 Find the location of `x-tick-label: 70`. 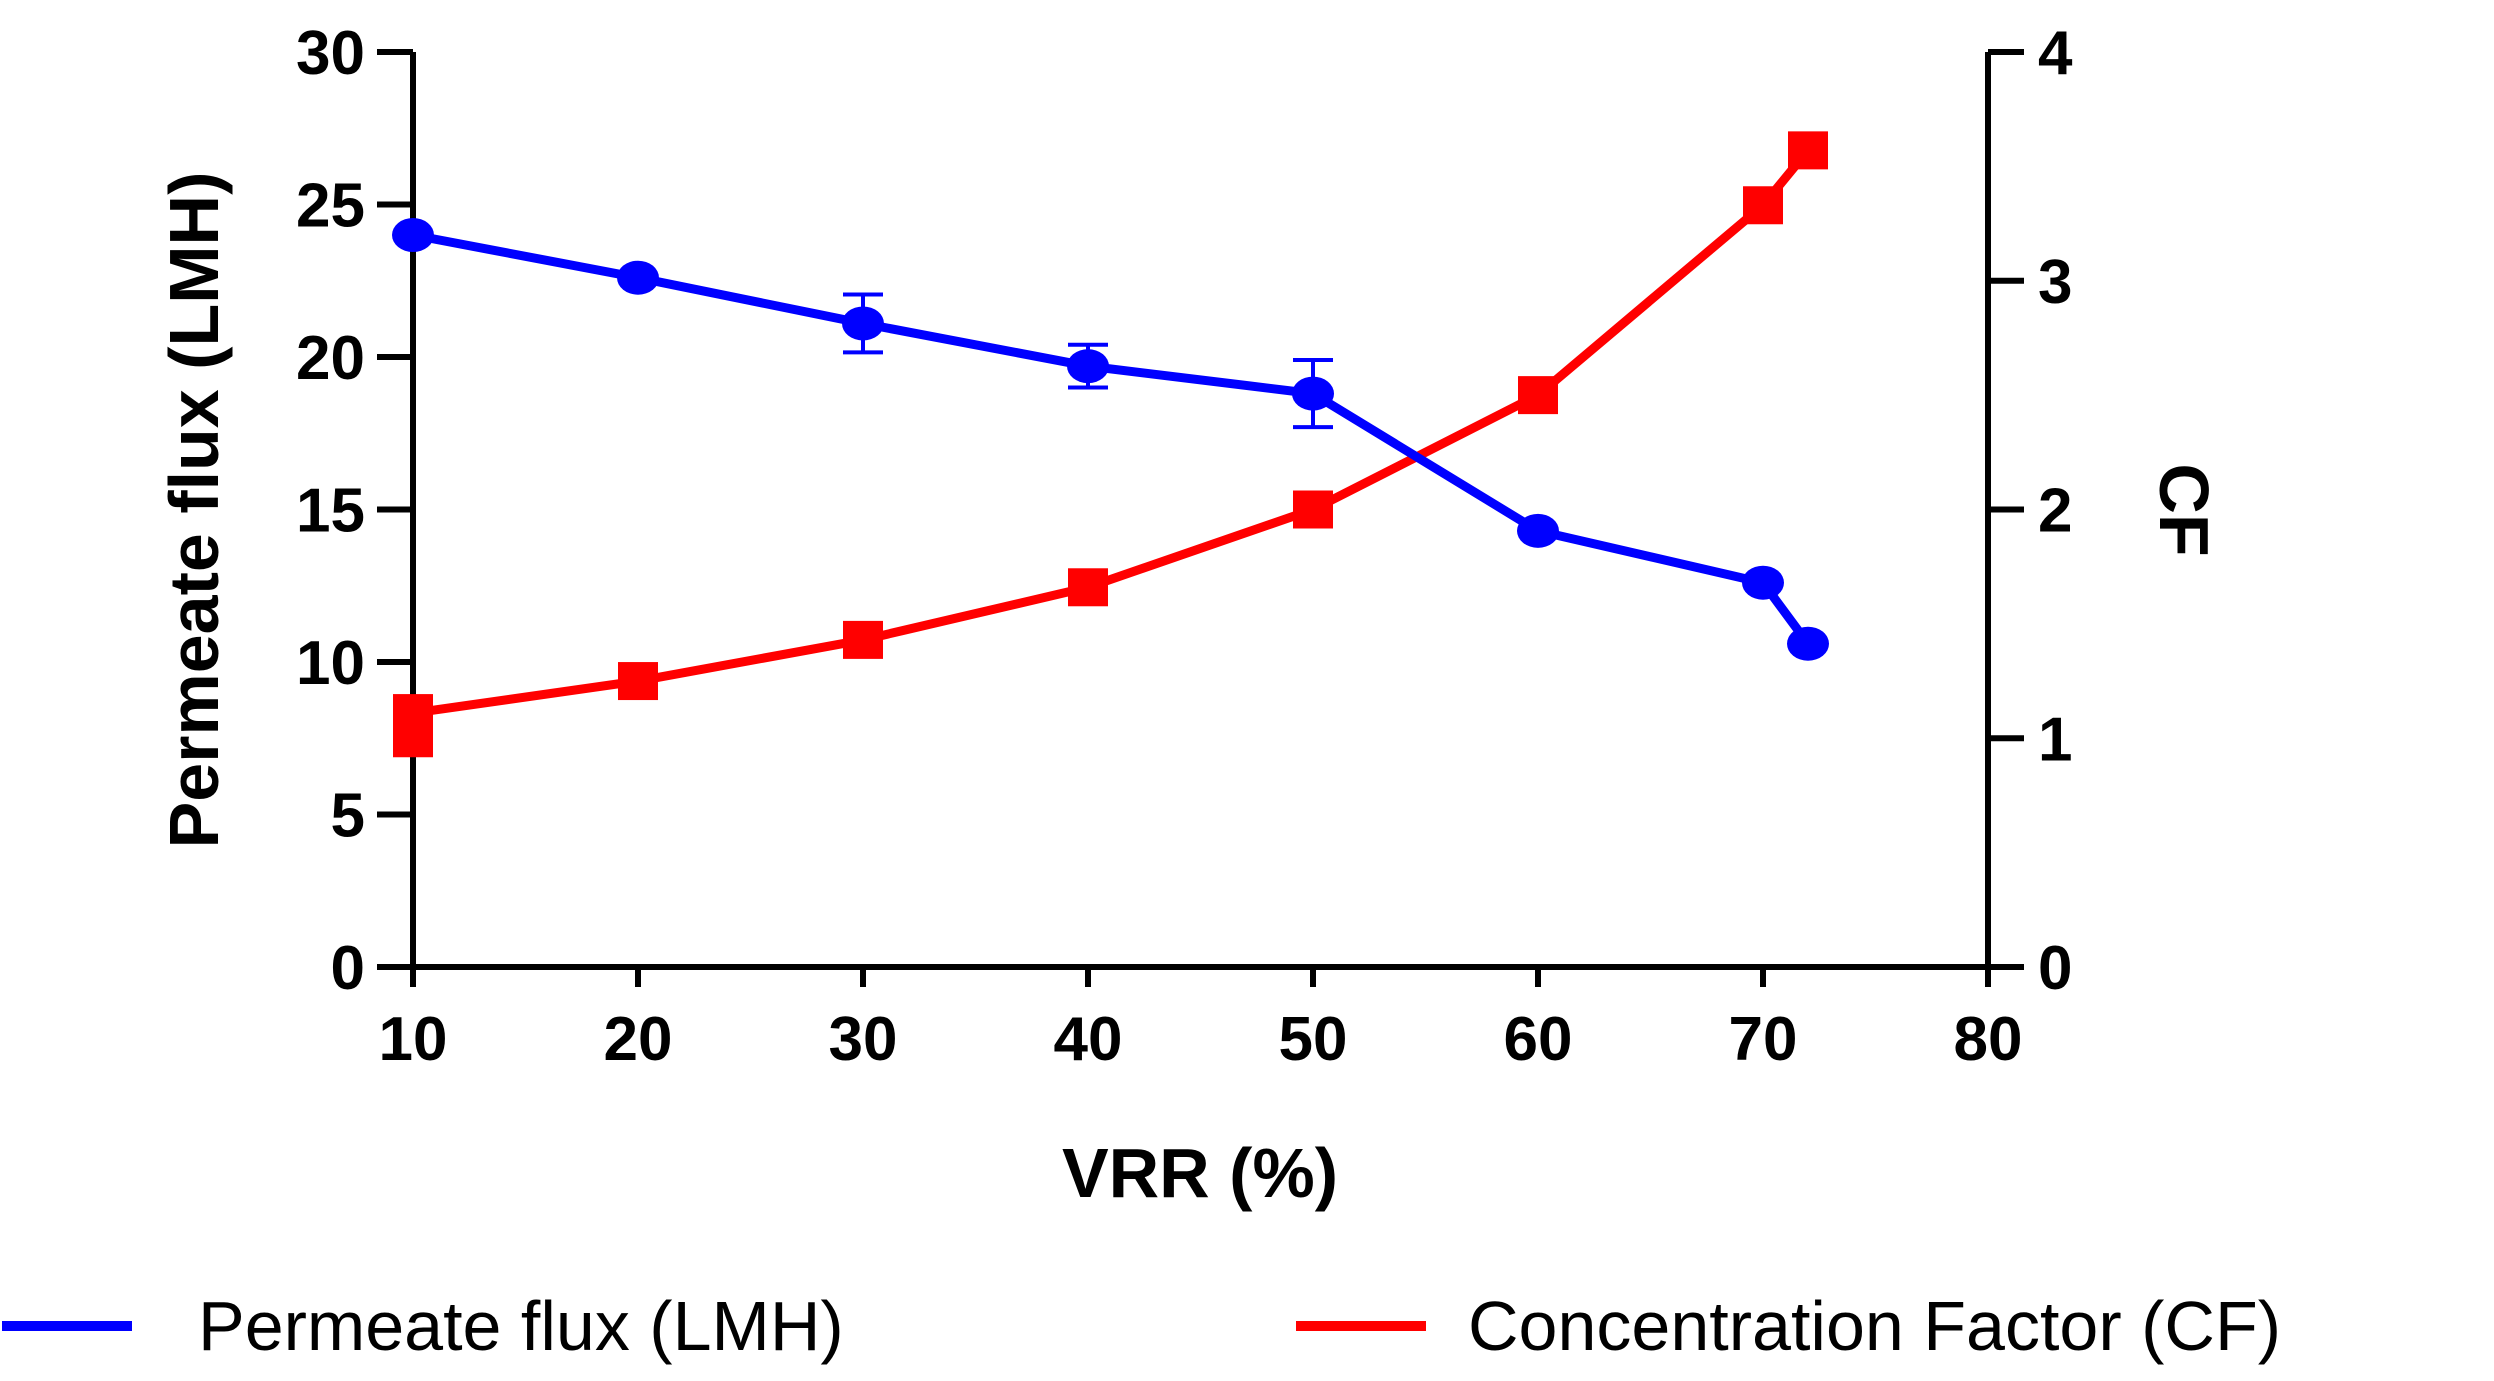

x-tick-label: 70 is located at coordinates (1763, 1039).